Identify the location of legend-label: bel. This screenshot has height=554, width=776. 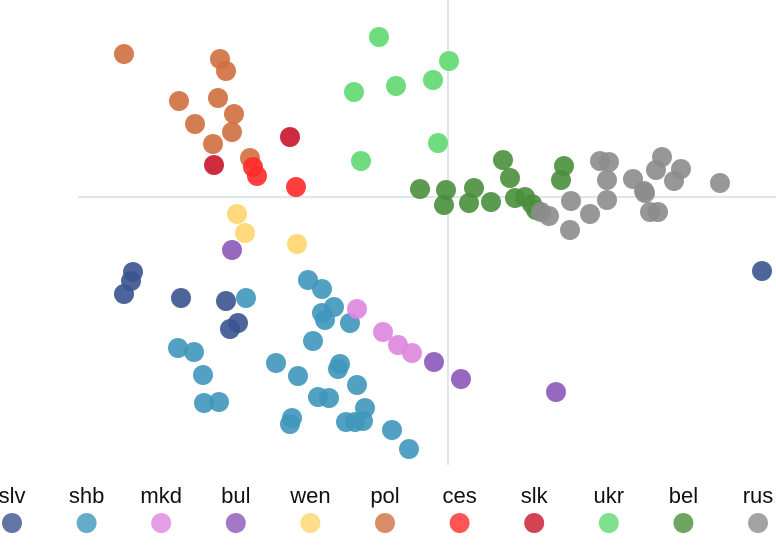
(683, 495).